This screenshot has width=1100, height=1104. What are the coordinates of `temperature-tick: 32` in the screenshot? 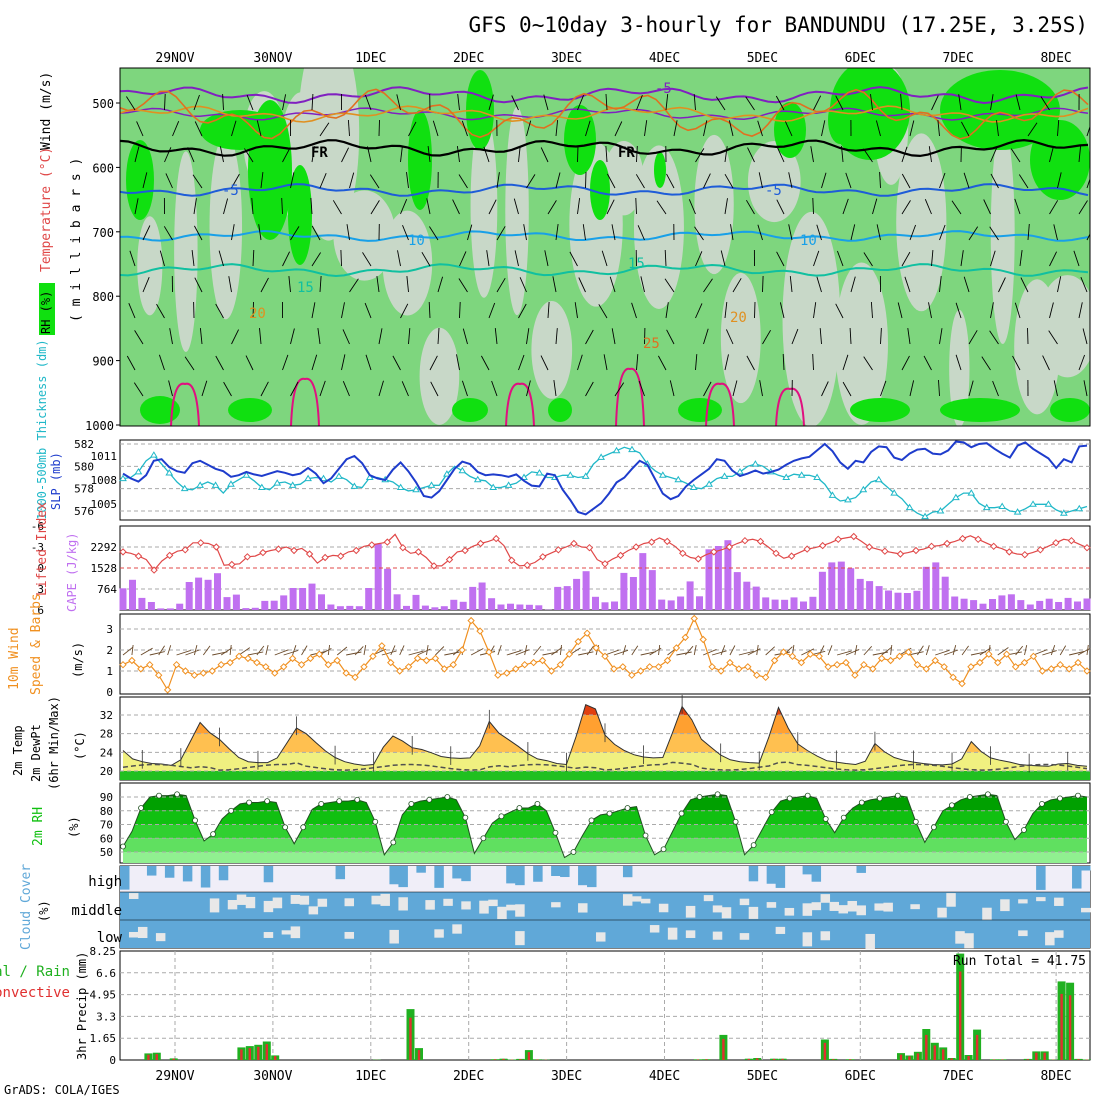 It's located at (106, 715).